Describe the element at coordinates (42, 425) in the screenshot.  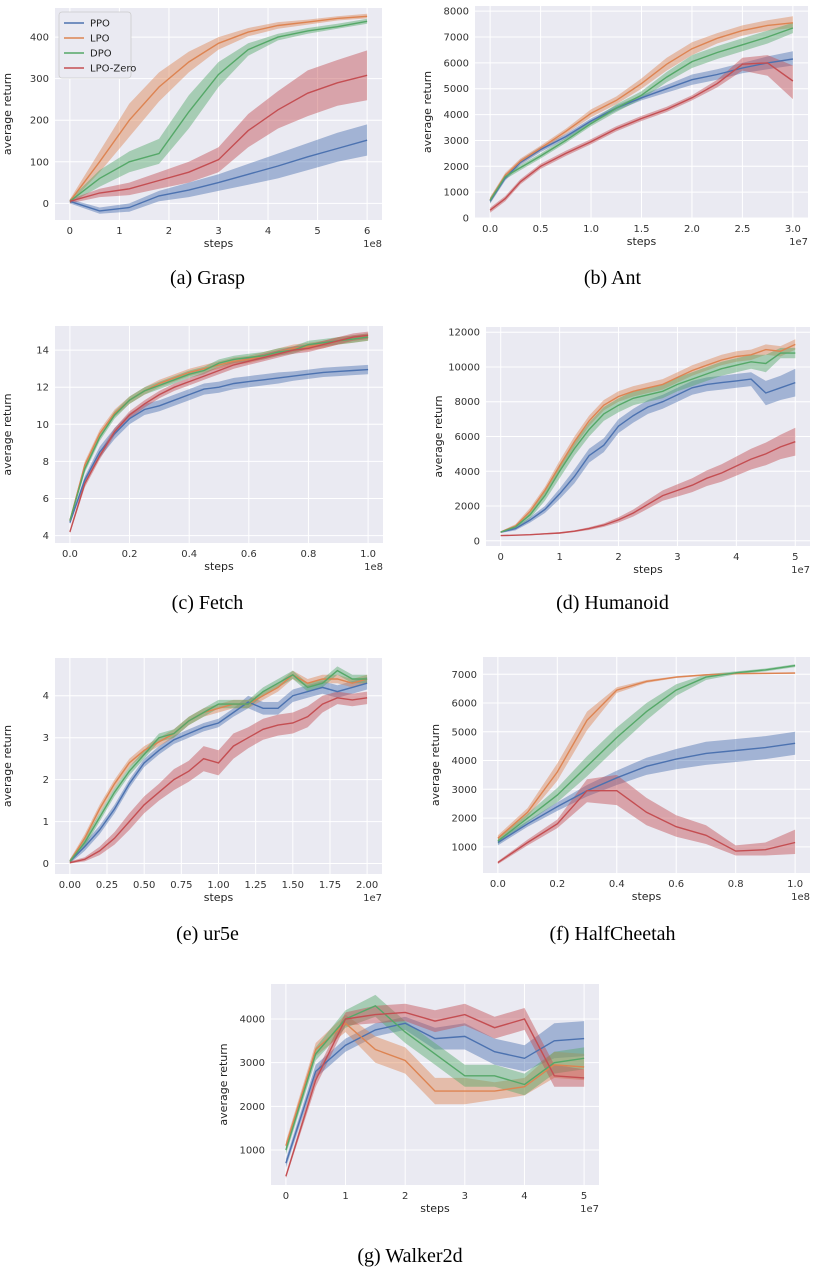
I see `y-tick-label: 10` at that location.